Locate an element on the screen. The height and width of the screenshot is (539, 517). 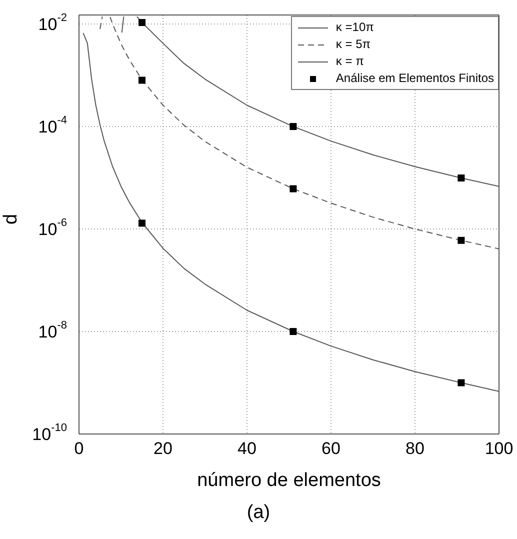
y-tick-label: 10$^{-10}$ is located at coordinates (49, 433).